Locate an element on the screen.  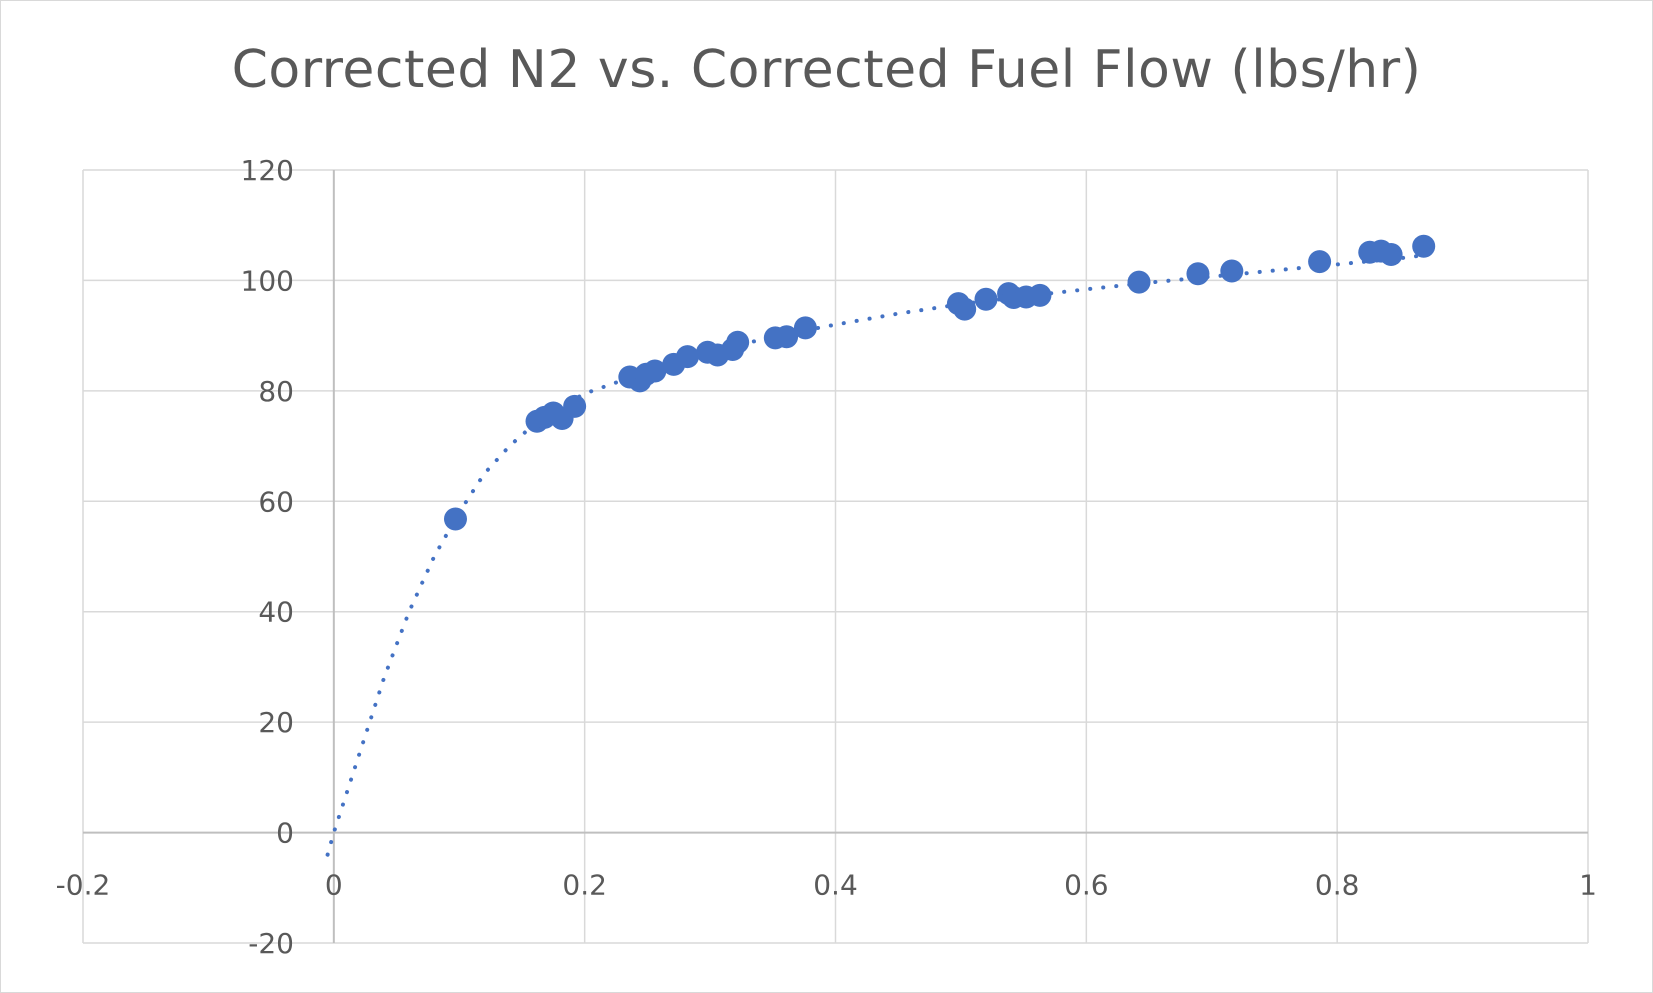
x-tick-label: 1 is located at coordinates (1588, 885).